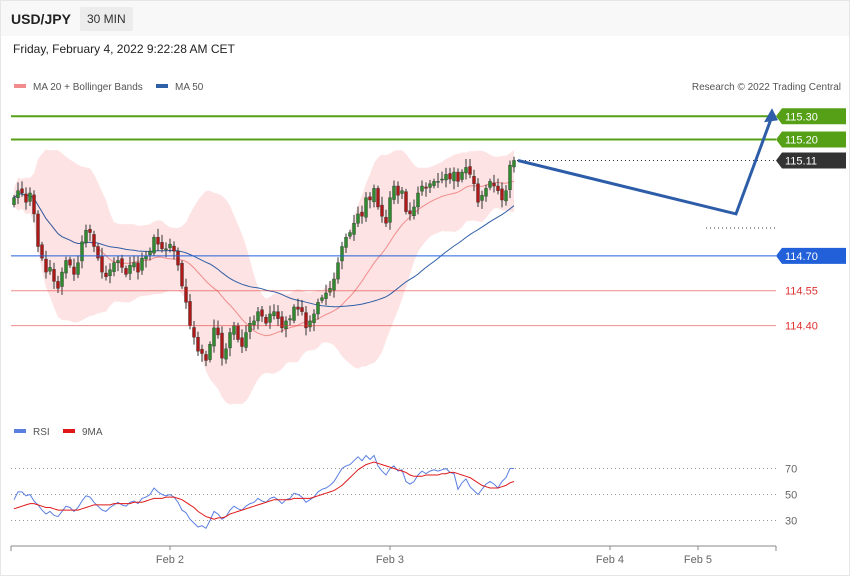 Image resolution: width=850 pixels, height=576 pixels. Describe the element at coordinates (20, 86) in the screenshot. I see `ma20-legend-swatch` at that location.